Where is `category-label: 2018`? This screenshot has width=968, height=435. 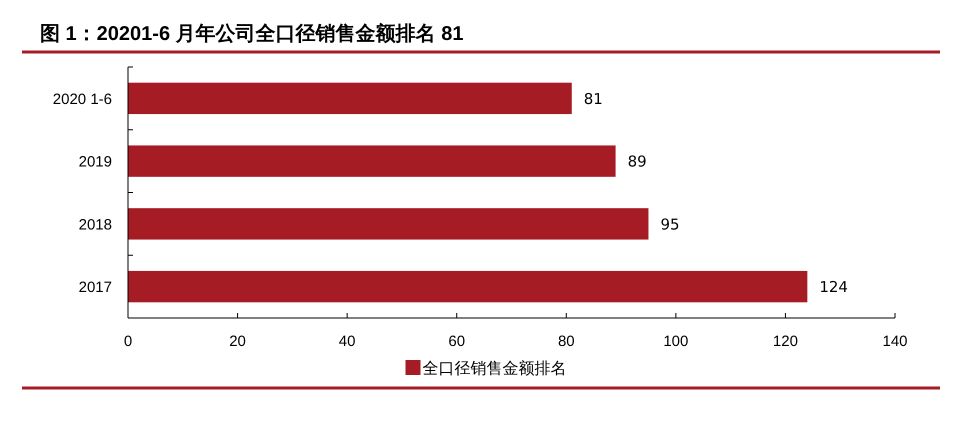
category-label: 2018 is located at coordinates (95, 225).